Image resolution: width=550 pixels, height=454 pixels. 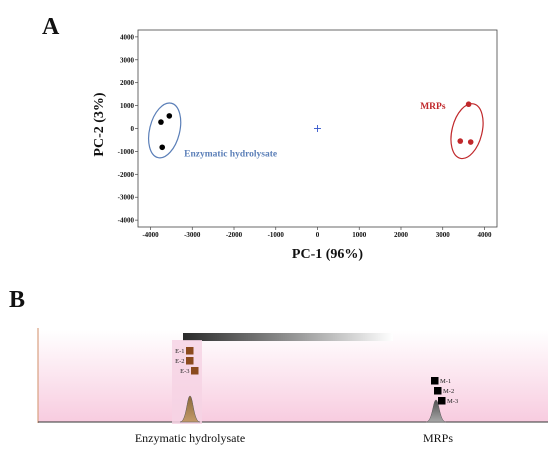 I want to click on cluster-label: MRPs, so click(x=433, y=107).